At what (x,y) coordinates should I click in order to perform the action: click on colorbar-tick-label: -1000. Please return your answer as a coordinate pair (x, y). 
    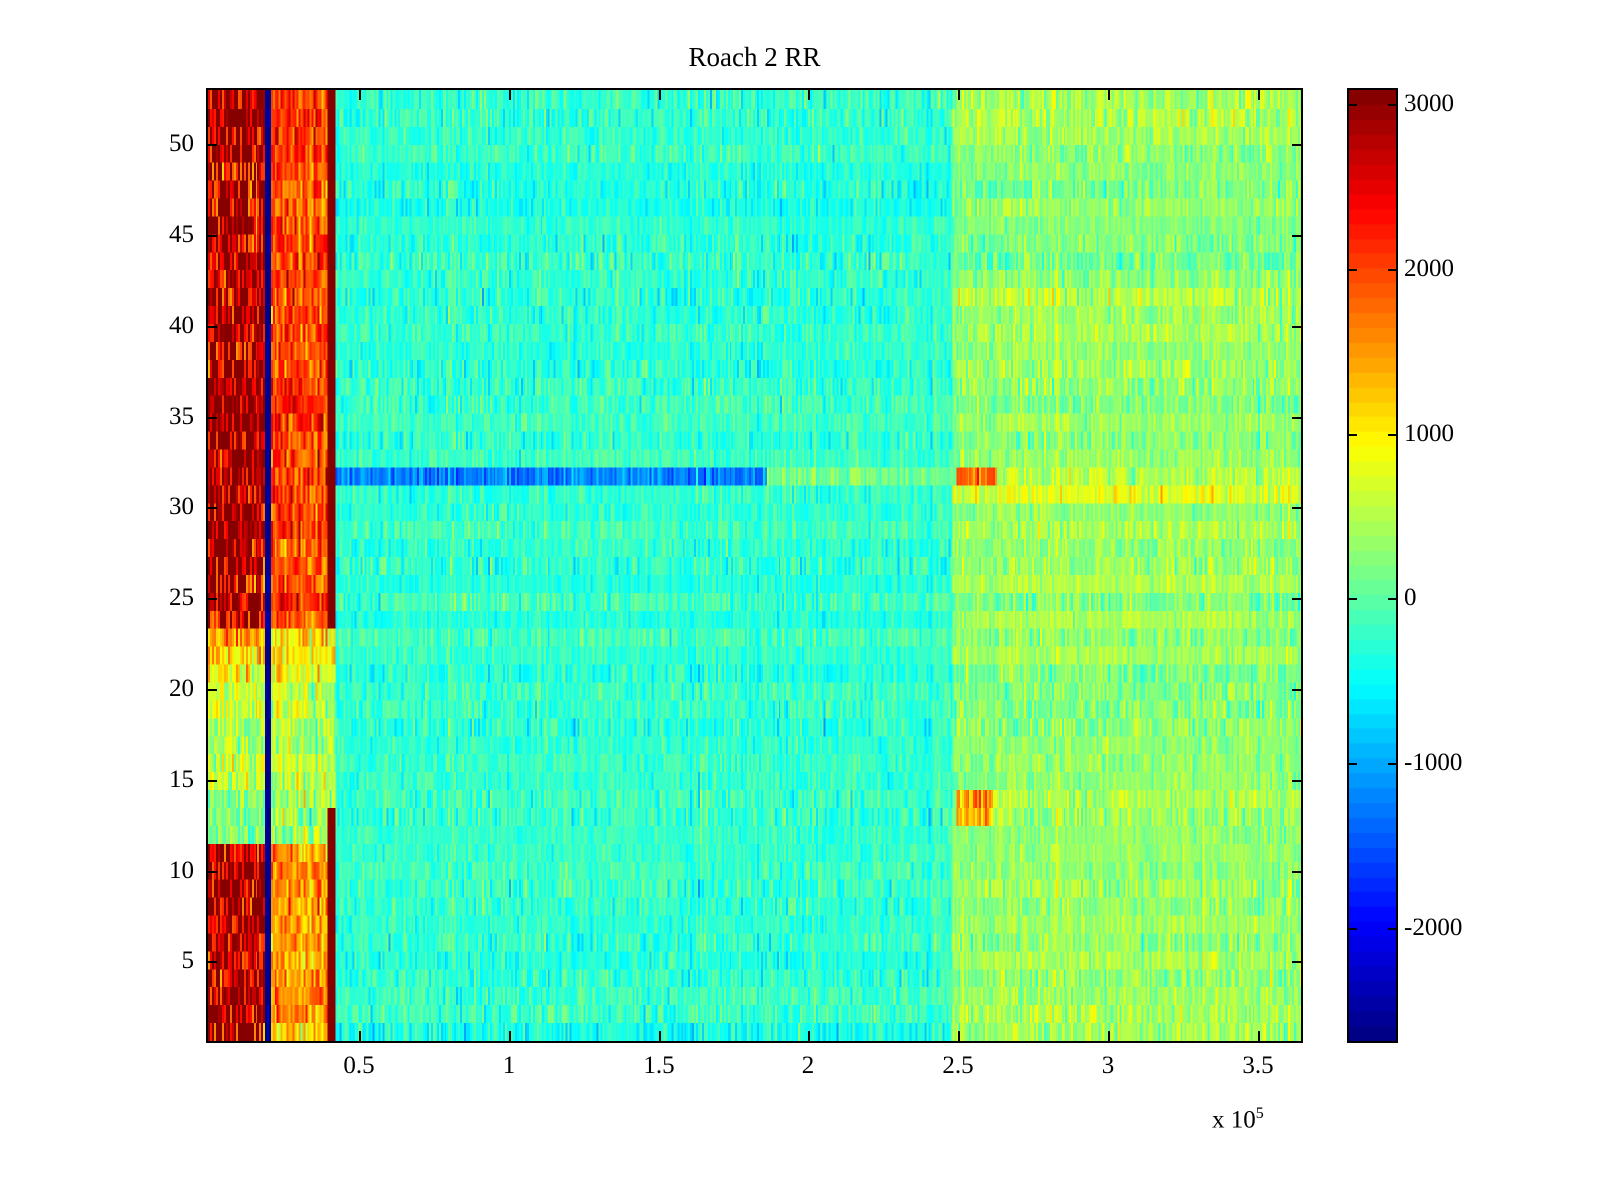
    Looking at the image, I should click on (1433, 762).